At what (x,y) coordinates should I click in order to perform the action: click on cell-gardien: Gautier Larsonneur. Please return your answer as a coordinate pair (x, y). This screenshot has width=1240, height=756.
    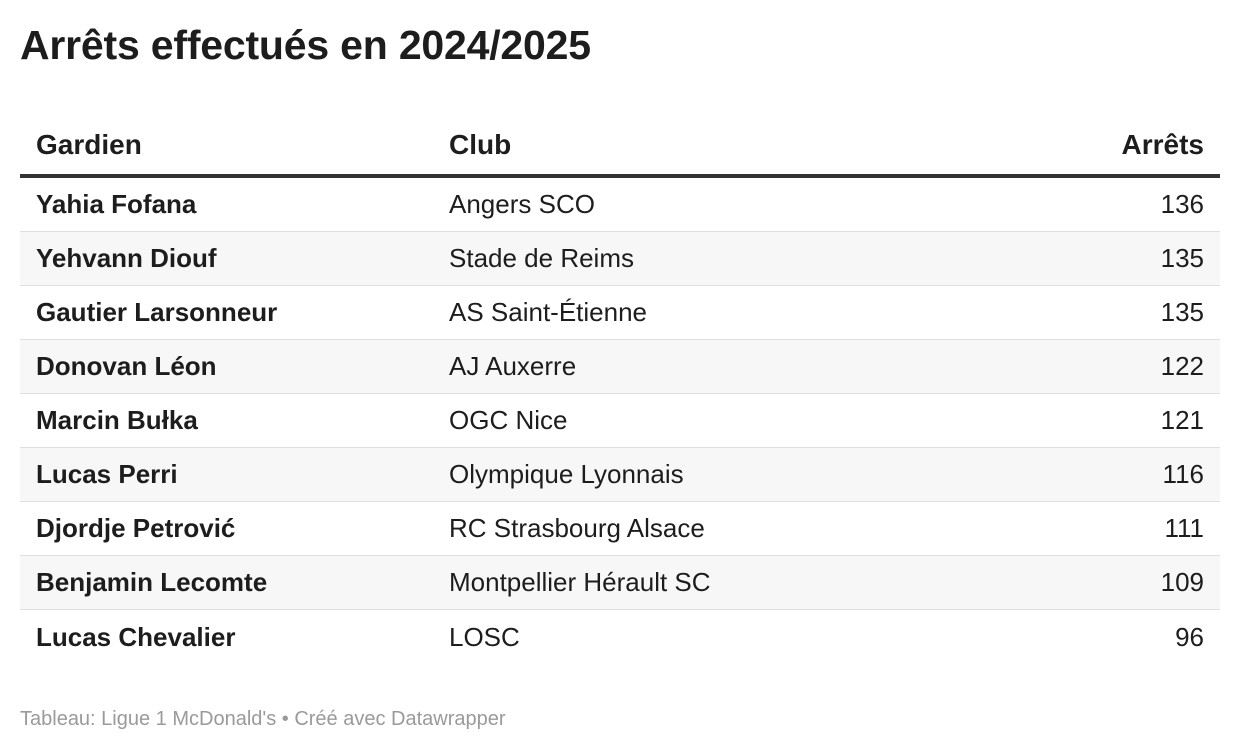
    Looking at the image, I should click on (157, 312).